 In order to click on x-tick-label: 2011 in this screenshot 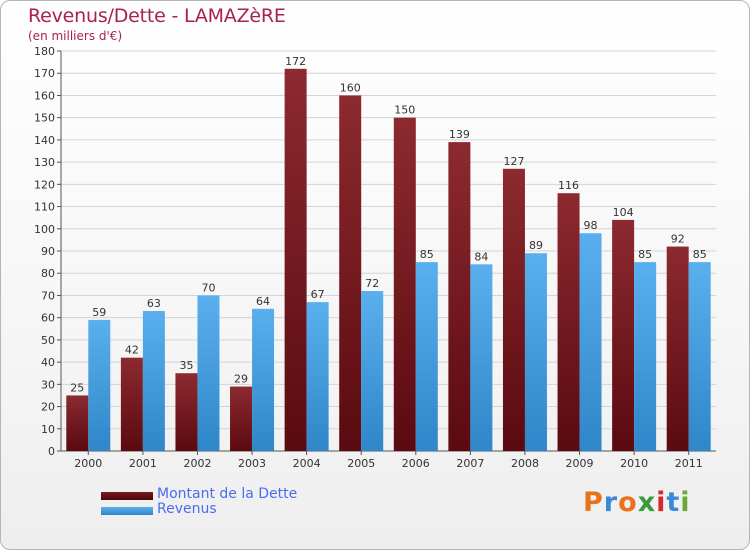, I will do `click(689, 463)`.